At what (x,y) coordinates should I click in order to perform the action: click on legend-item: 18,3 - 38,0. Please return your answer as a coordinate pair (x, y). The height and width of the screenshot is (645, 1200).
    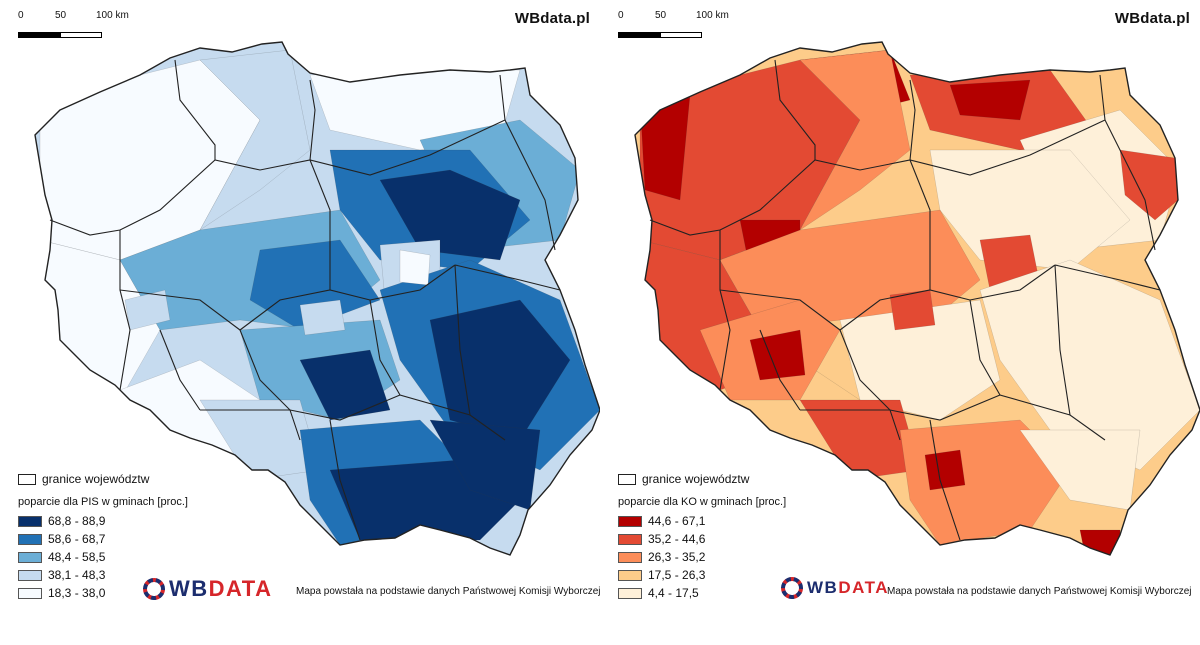
    Looking at the image, I should click on (168, 593).